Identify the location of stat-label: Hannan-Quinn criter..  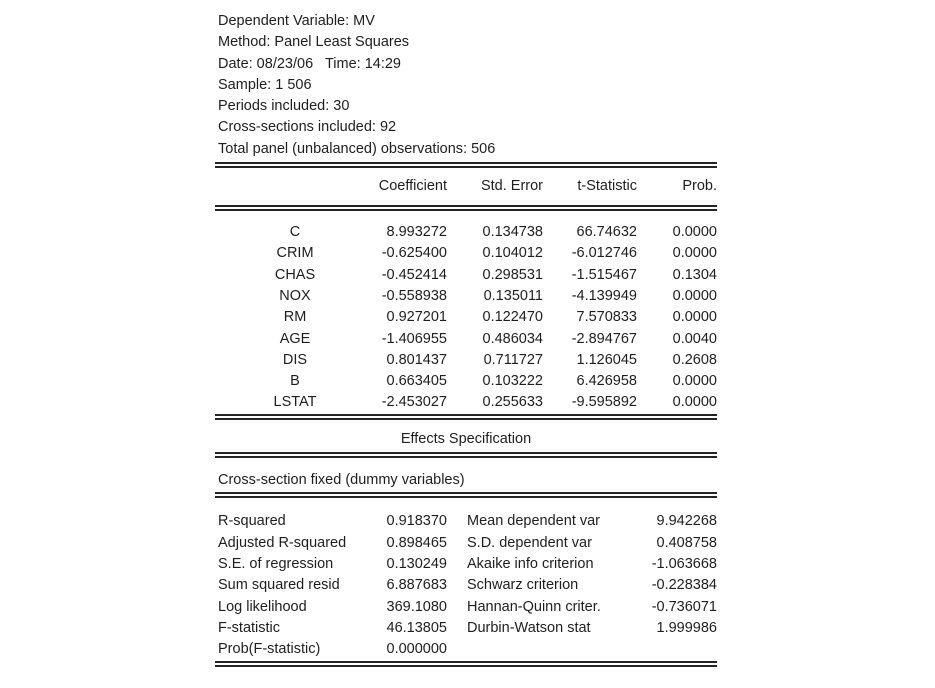
(534, 606).